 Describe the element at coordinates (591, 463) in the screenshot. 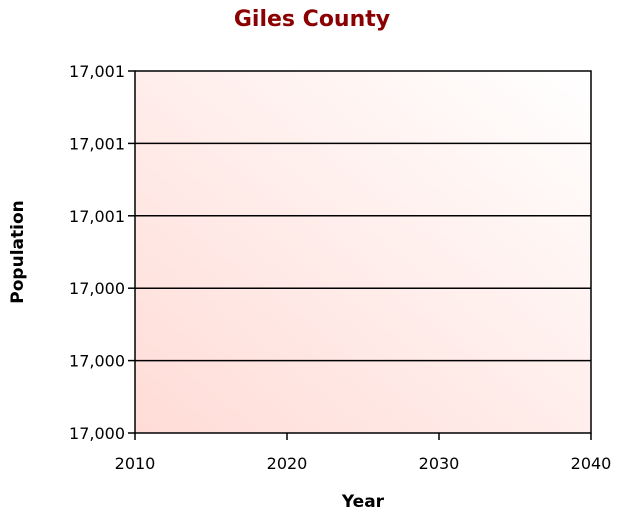

I see `x-tick-label: 2040` at that location.